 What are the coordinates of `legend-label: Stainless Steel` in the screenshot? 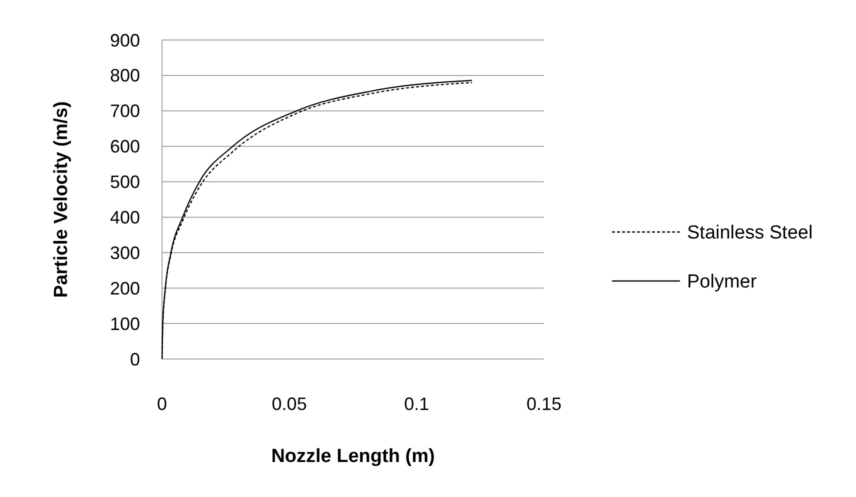 It's located at (750, 233).